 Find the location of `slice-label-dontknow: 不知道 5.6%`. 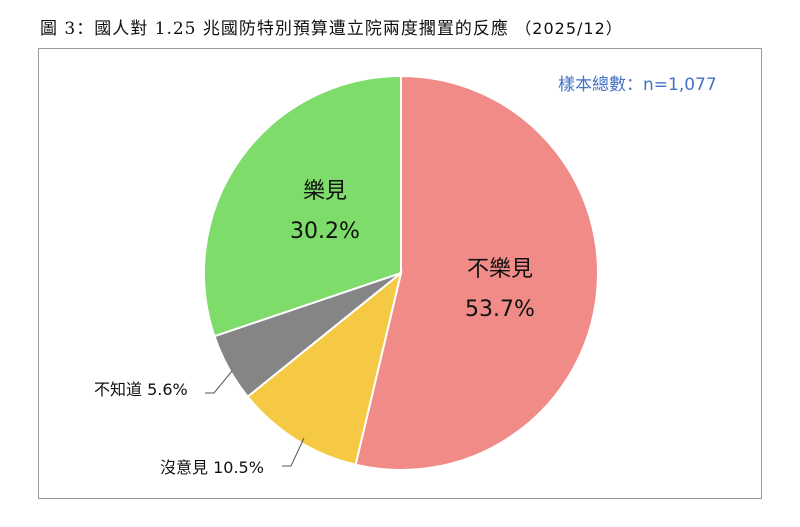

slice-label-dontknow: 不知道 5.6% is located at coordinates (141, 388).